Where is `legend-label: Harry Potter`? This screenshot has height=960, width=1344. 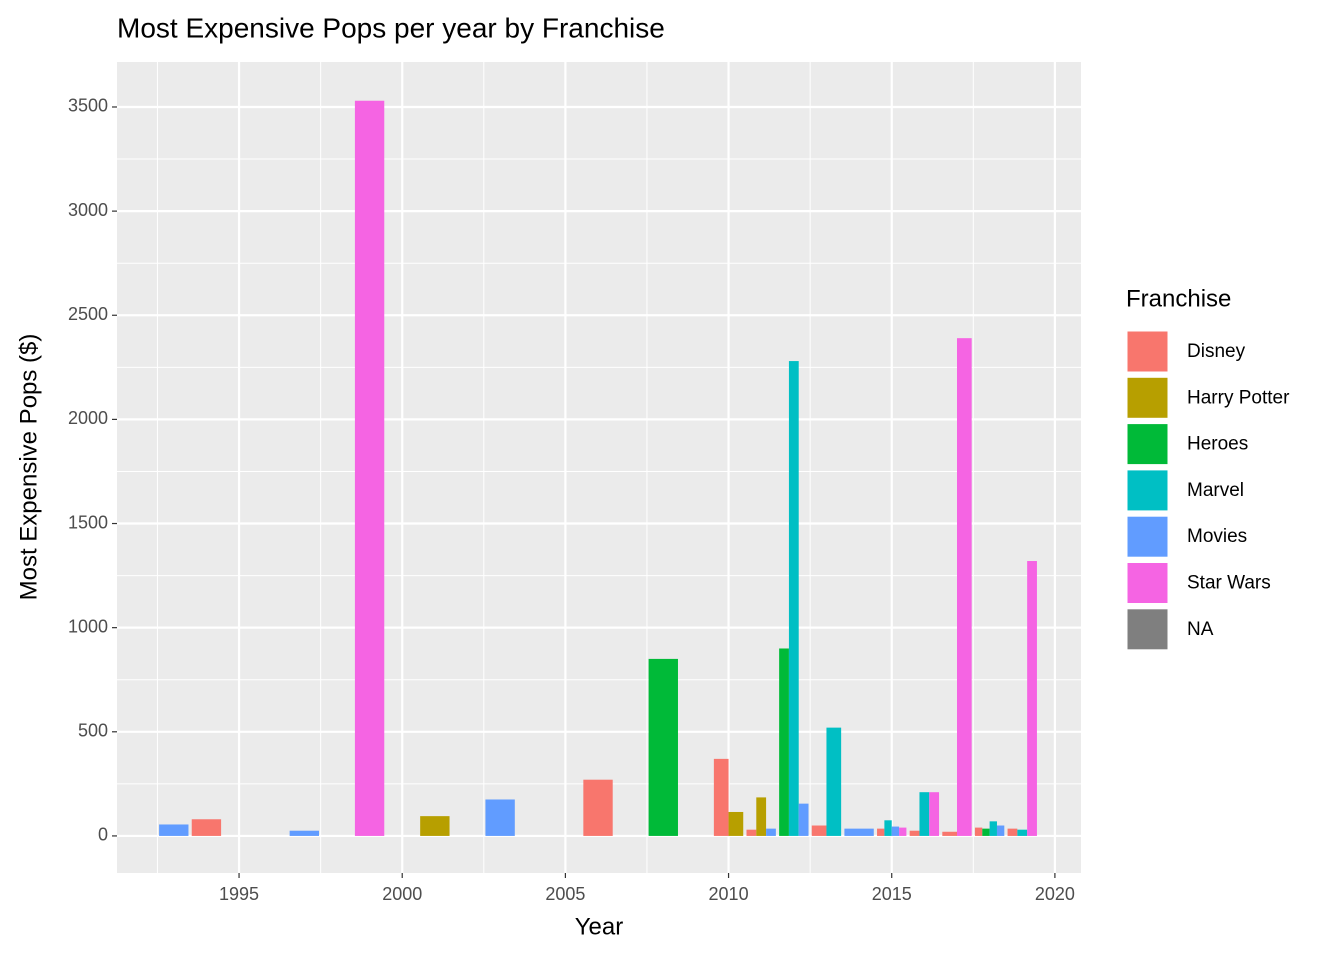
legend-label: Harry Potter is located at coordinates (1238, 397).